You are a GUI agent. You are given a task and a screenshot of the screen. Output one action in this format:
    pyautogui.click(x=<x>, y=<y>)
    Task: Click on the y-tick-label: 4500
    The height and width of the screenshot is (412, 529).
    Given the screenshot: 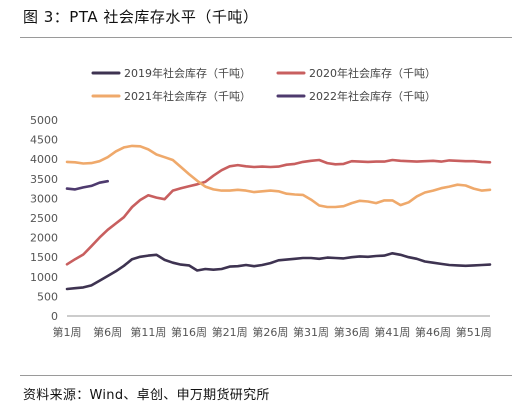 What is the action you would take?
    pyautogui.click(x=44, y=140)
    